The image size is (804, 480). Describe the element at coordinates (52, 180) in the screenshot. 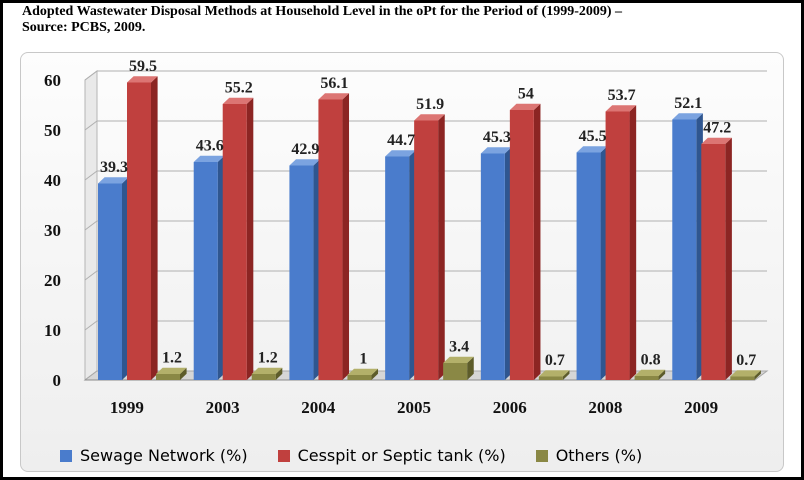

I see `y-tick-label: 40` at that location.